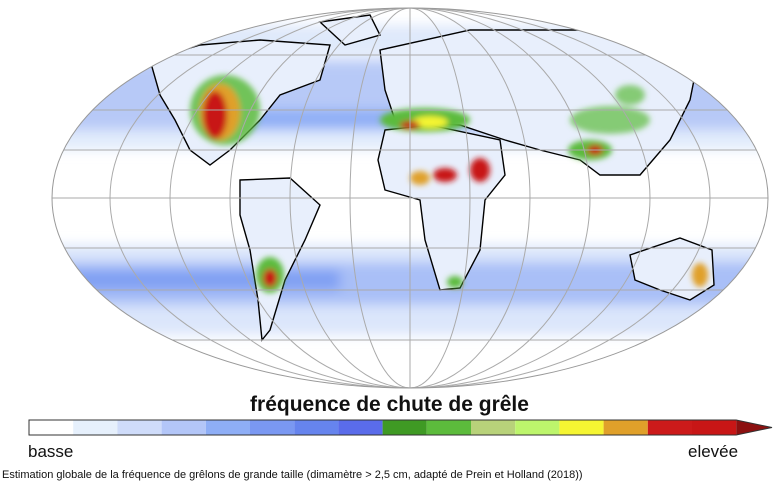  What do you see at coordinates (713, 451) in the screenshot?
I see `legend-high-label: elevée` at bounding box center [713, 451].